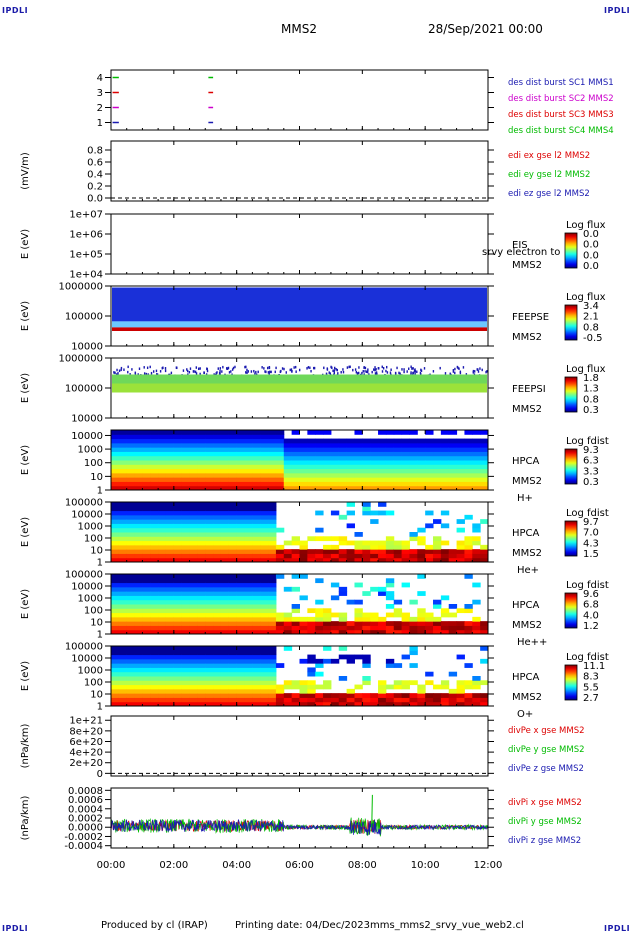 The width and height of the screenshot is (630, 934). What do you see at coordinates (86, 731) in the screenshot?
I see `panel-divpe-ytick-label: 8e+20` at bounding box center [86, 731].